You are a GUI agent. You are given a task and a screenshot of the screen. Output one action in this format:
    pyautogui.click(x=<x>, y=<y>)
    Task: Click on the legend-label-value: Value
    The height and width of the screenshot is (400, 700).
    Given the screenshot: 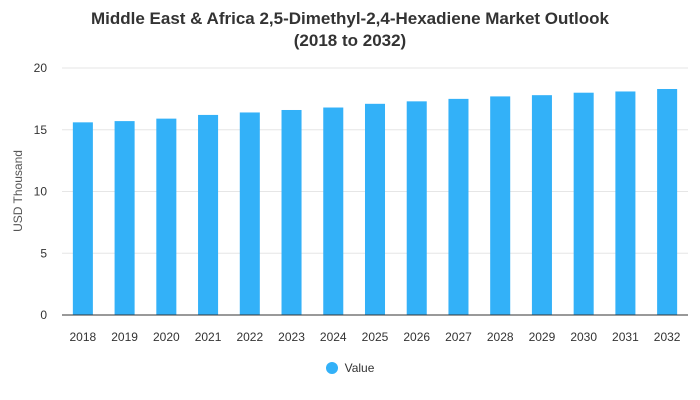 What is the action you would take?
    pyautogui.click(x=359, y=368)
    